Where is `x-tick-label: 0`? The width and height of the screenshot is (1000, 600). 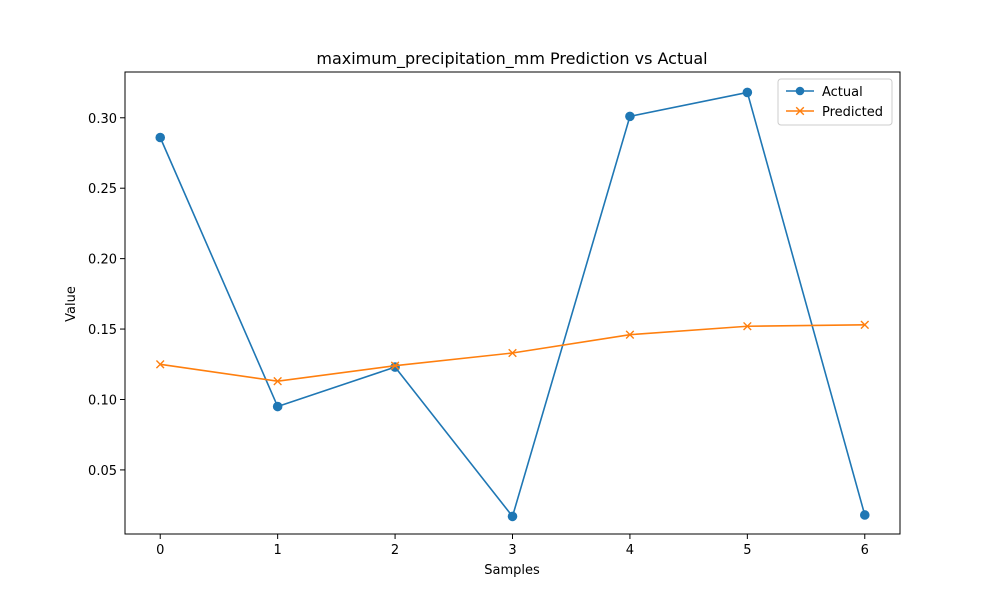 x-tick-label: 0 is located at coordinates (160, 550).